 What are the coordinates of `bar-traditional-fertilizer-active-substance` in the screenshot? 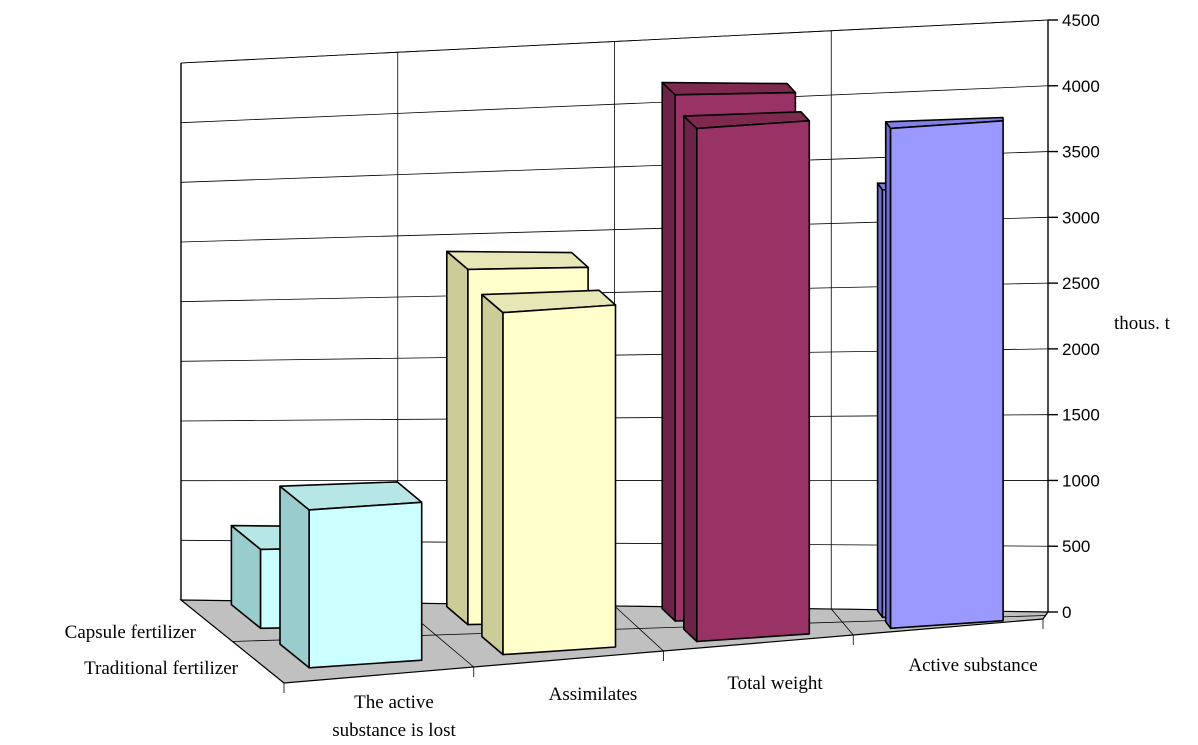 It's located at (944, 373).